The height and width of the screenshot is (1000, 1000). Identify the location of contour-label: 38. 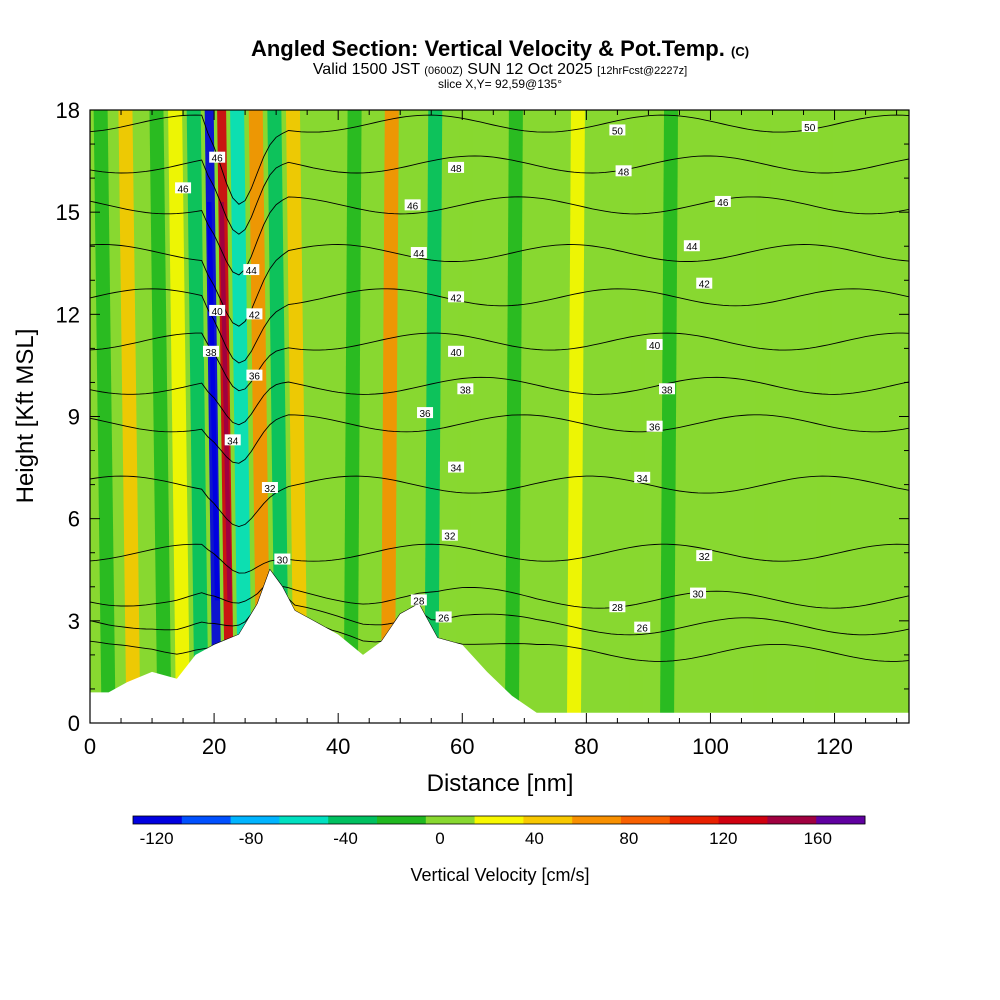
(465, 389).